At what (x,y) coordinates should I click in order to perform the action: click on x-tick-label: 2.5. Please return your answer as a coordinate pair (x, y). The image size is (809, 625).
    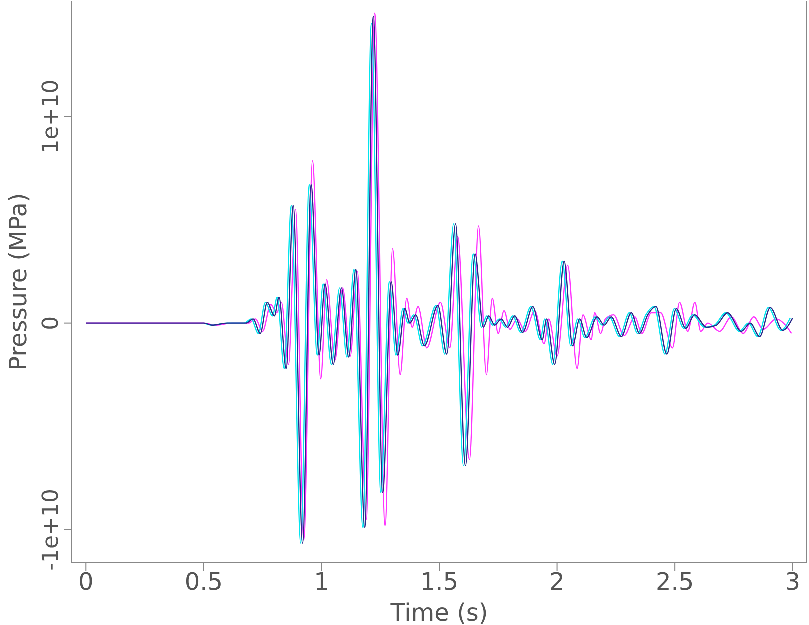
    Looking at the image, I should click on (675, 582).